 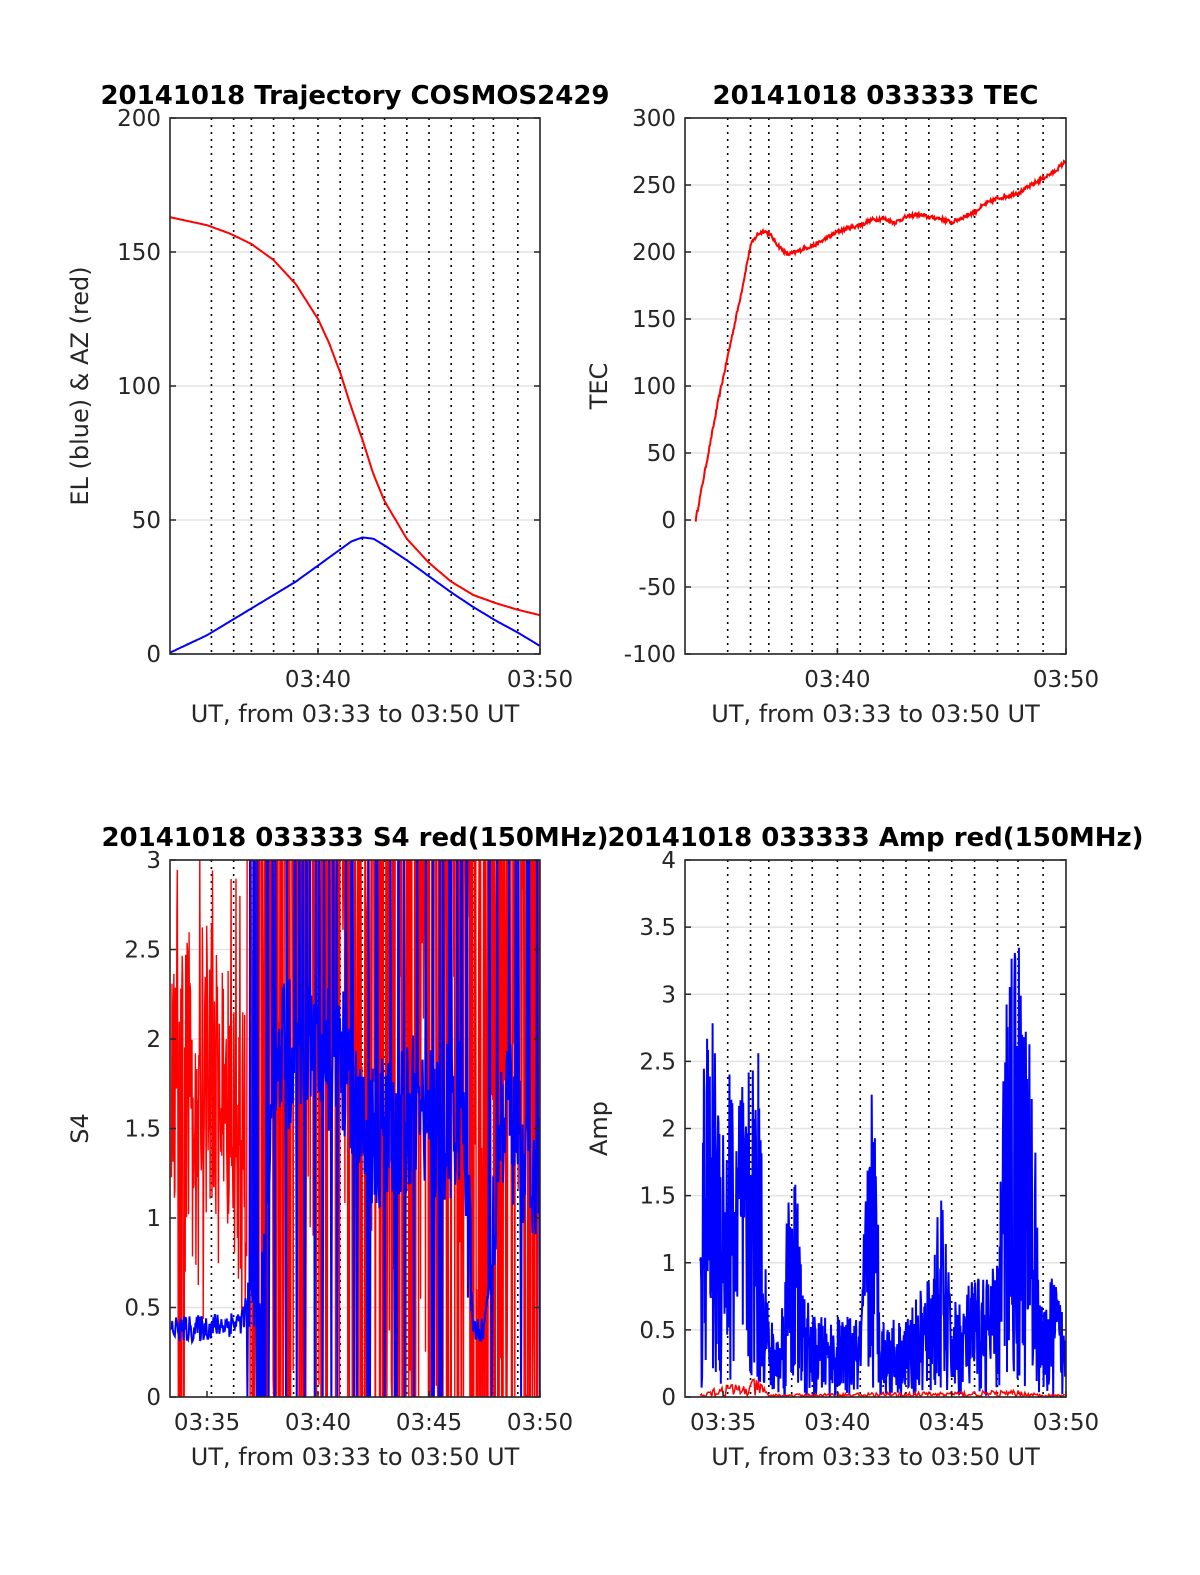 What do you see at coordinates (354, 96) in the screenshot?
I see `chart-title: 20141018 Trajectory COSMOS2429` at bounding box center [354, 96].